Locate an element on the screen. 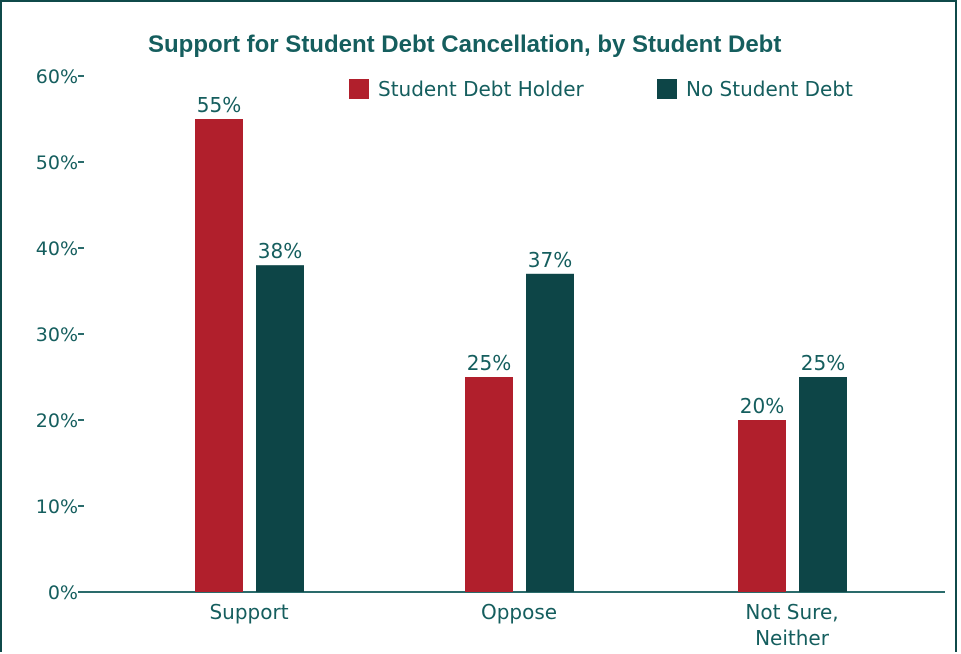 This screenshot has width=961, height=654. y-tick-label: 40% is located at coordinates (57, 249).